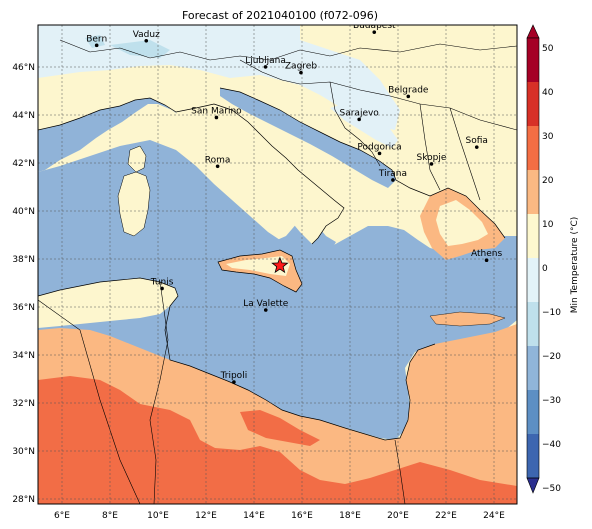 The image size is (592, 529). I want to click on alps-blue-patch, so click(127, 46).